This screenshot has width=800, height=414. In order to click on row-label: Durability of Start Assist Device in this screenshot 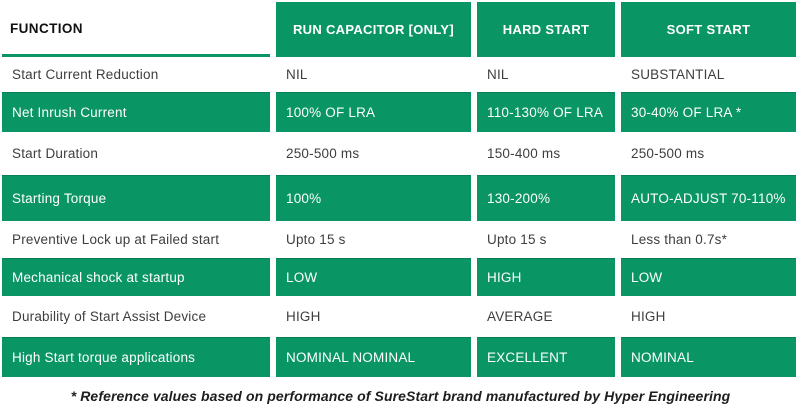, I will do `click(109, 316)`.